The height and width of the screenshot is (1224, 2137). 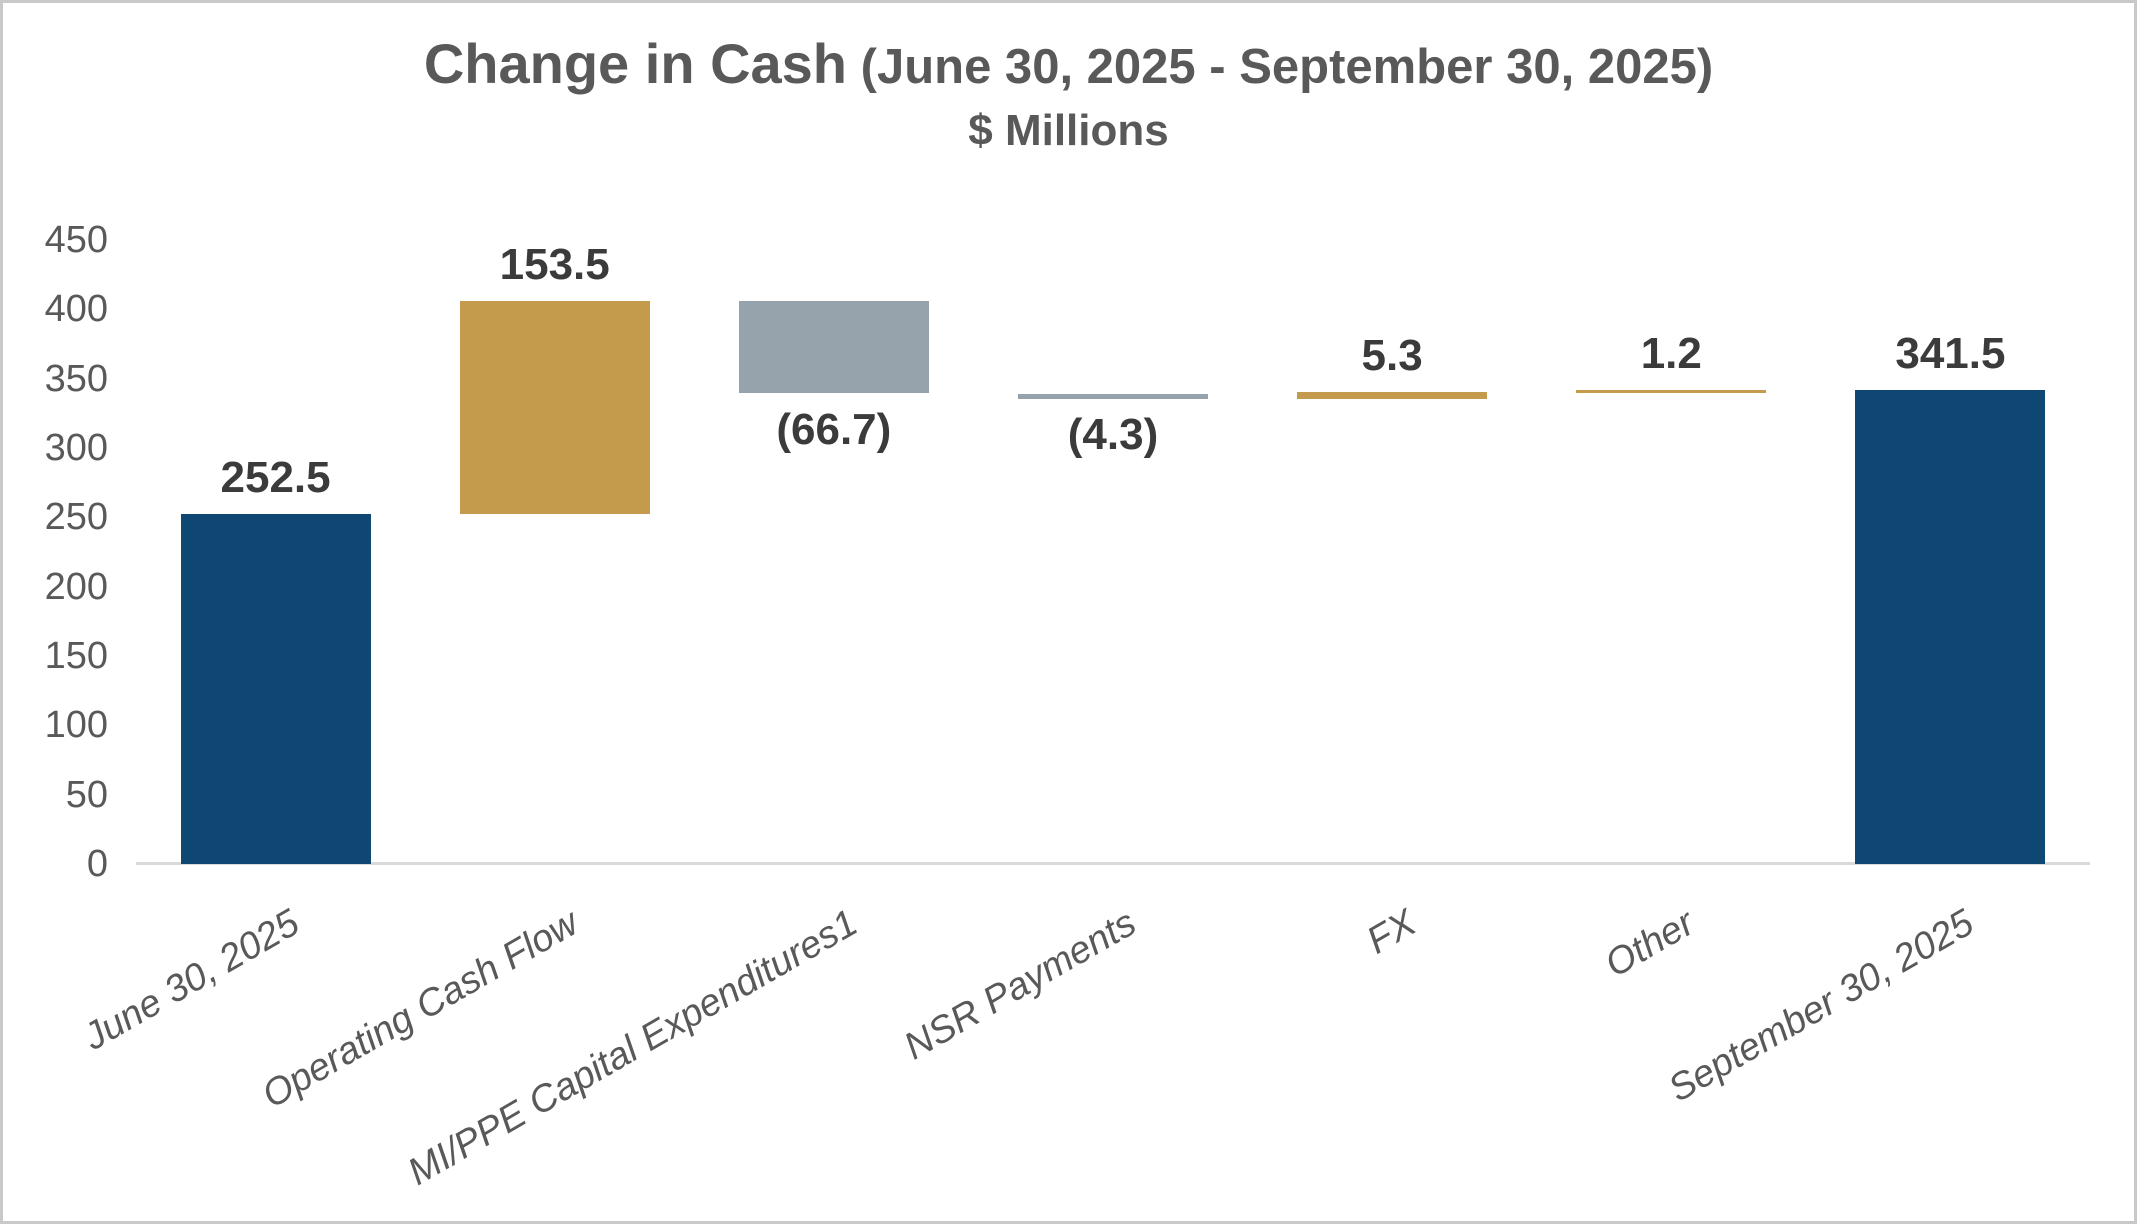 I want to click on bar-operating-cash-flow, so click(x=554, y=407).